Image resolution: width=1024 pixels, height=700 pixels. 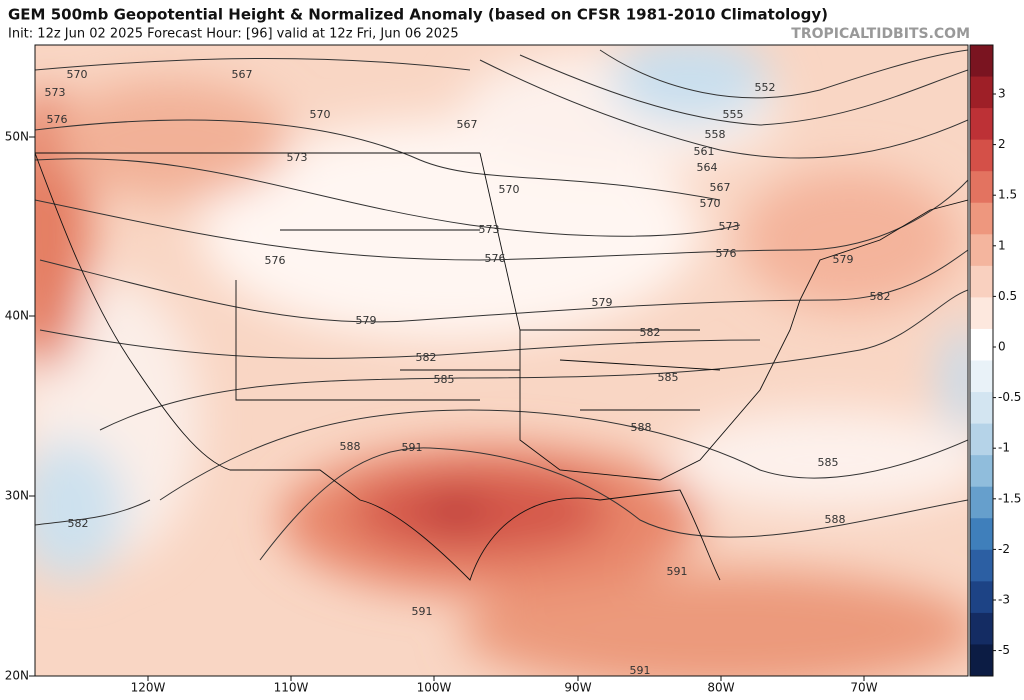 I want to click on colorbar-label: 0.5, so click(x=1007, y=296).